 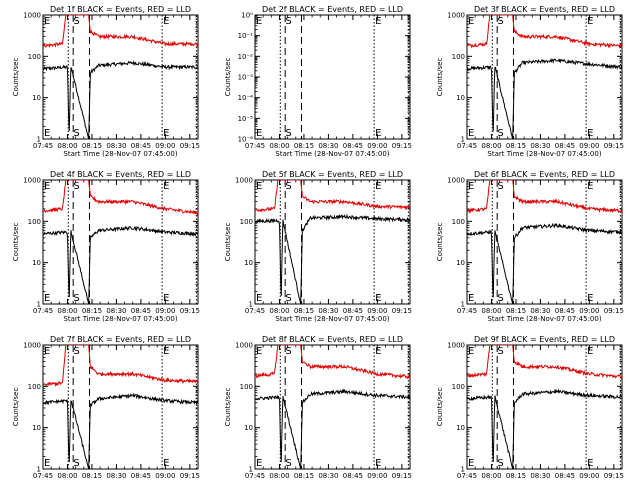 What do you see at coordinates (332, 9) in the screenshot?
I see `panel-title: Det 2f BLACK = Events, RED = LLD` at bounding box center [332, 9].